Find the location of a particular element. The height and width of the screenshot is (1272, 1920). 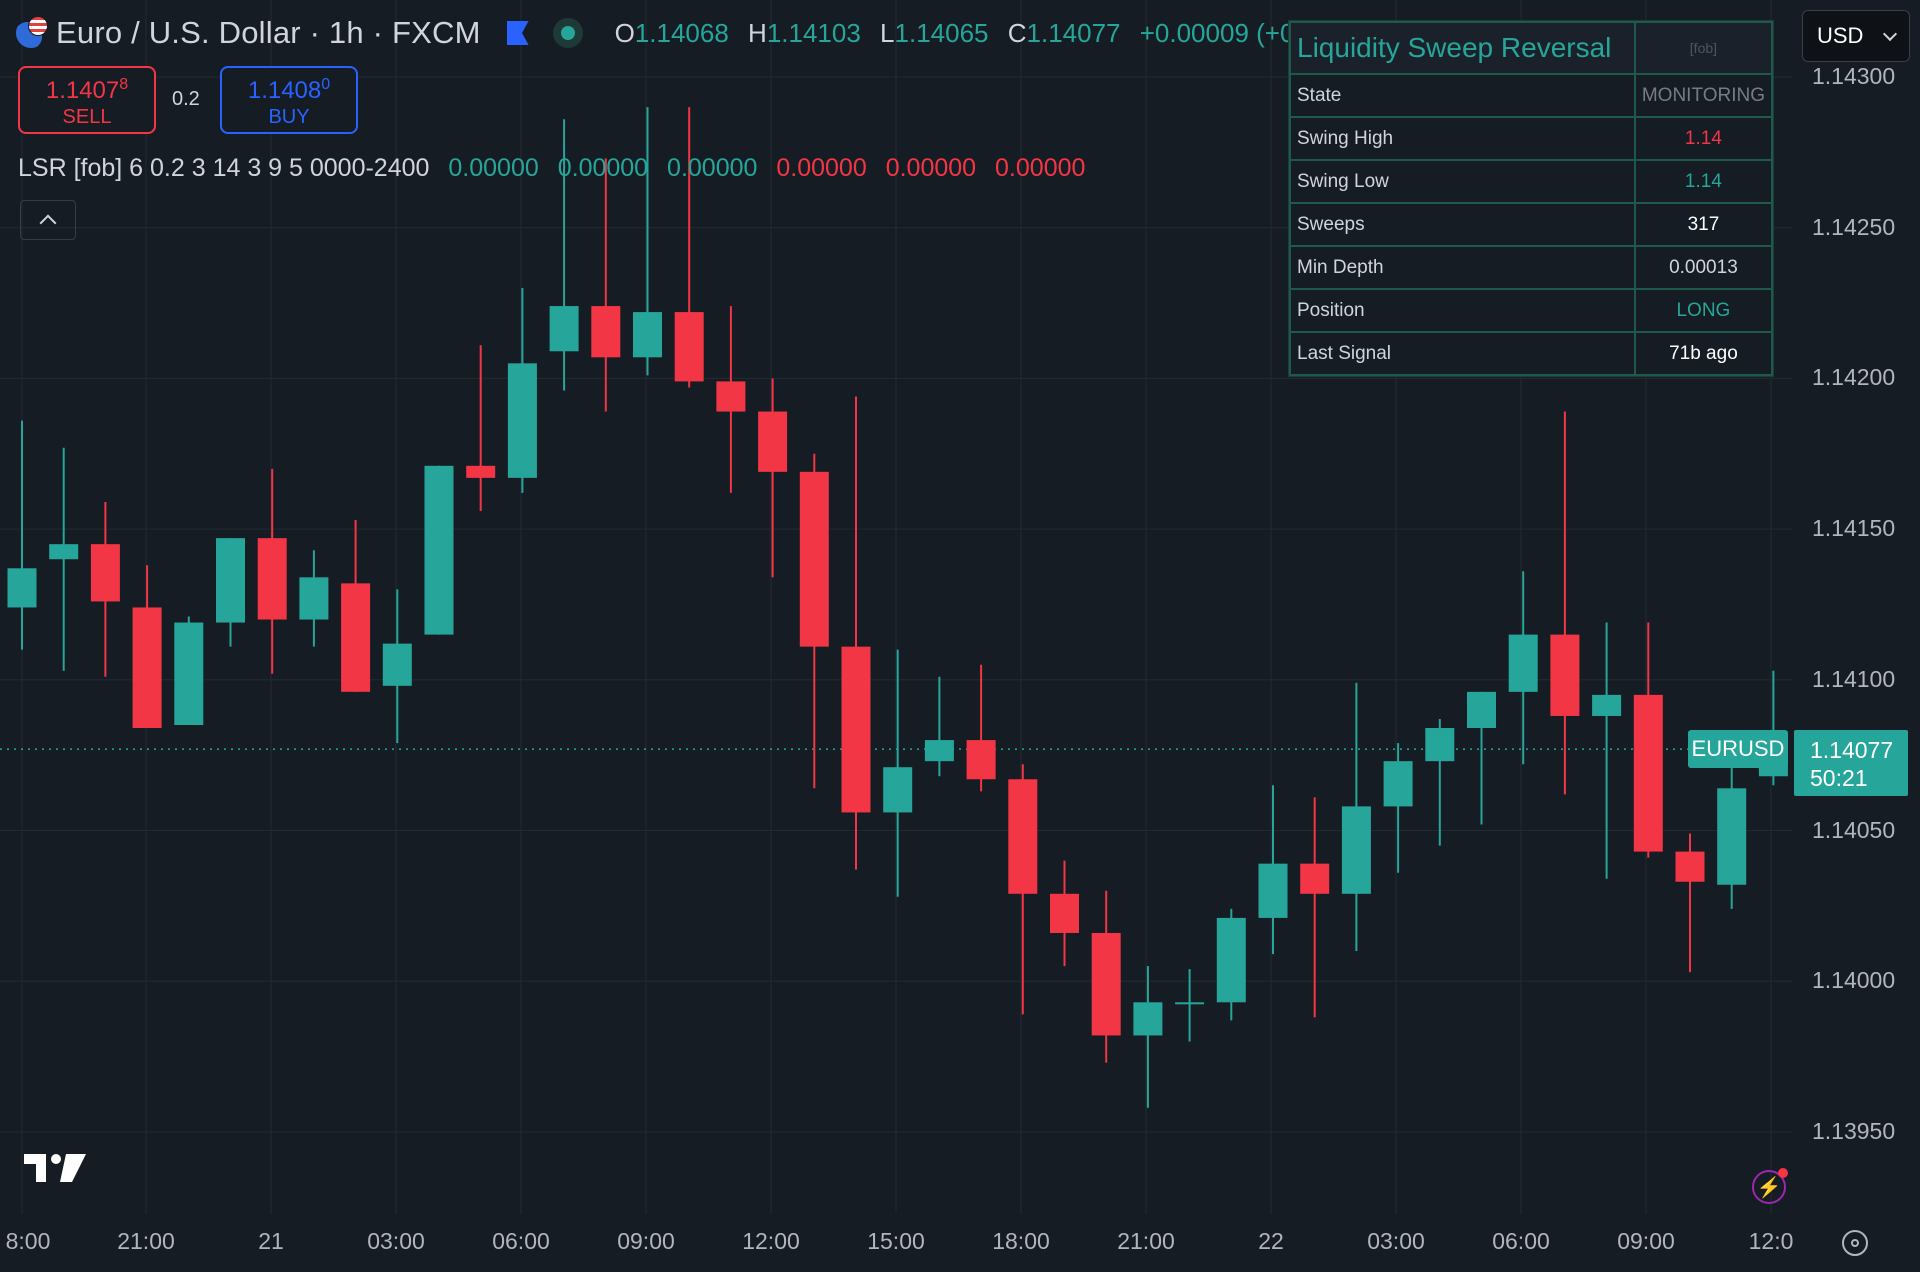

time-axis-label: 21:00 is located at coordinates (146, 1241).